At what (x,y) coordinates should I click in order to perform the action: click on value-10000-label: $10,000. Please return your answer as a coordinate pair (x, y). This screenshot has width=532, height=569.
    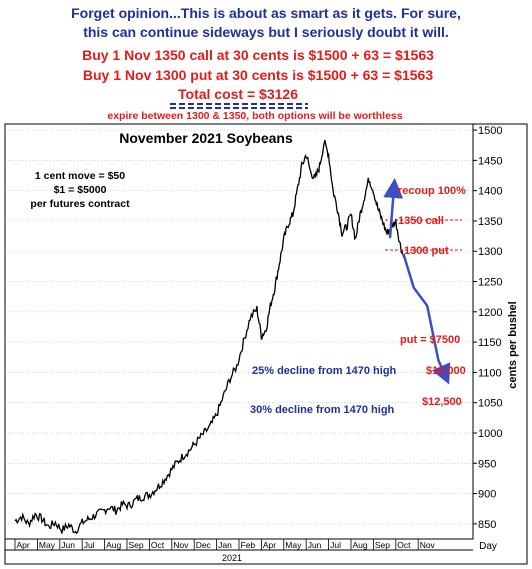
    Looking at the image, I should click on (446, 371).